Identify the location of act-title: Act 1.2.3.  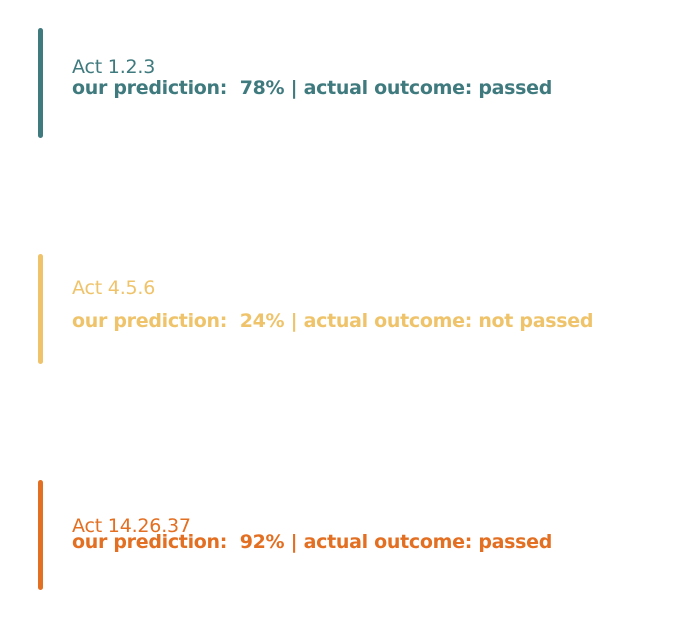
(114, 67).